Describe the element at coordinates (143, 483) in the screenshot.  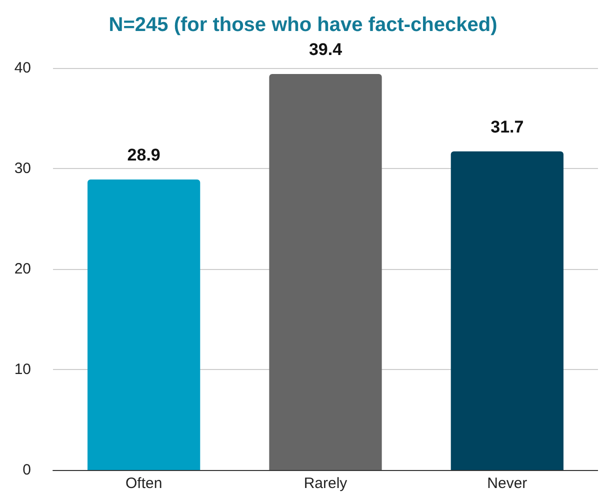
I see `x-tick-label: Often` at that location.